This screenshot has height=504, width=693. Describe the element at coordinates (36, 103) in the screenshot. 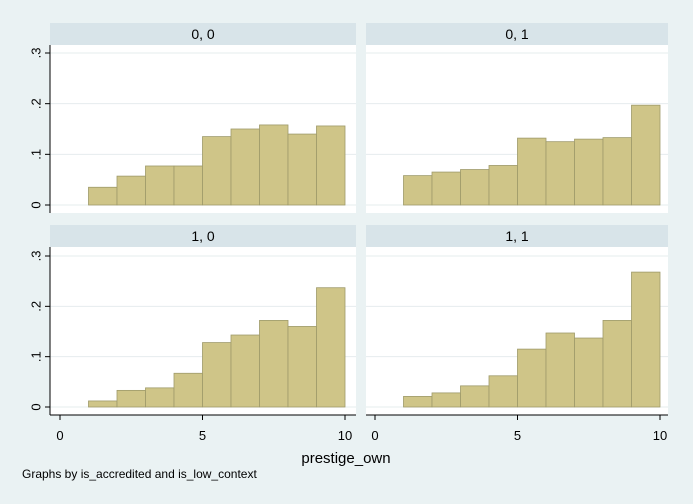

I see `y-tick-label-0-2: .2` at that location.